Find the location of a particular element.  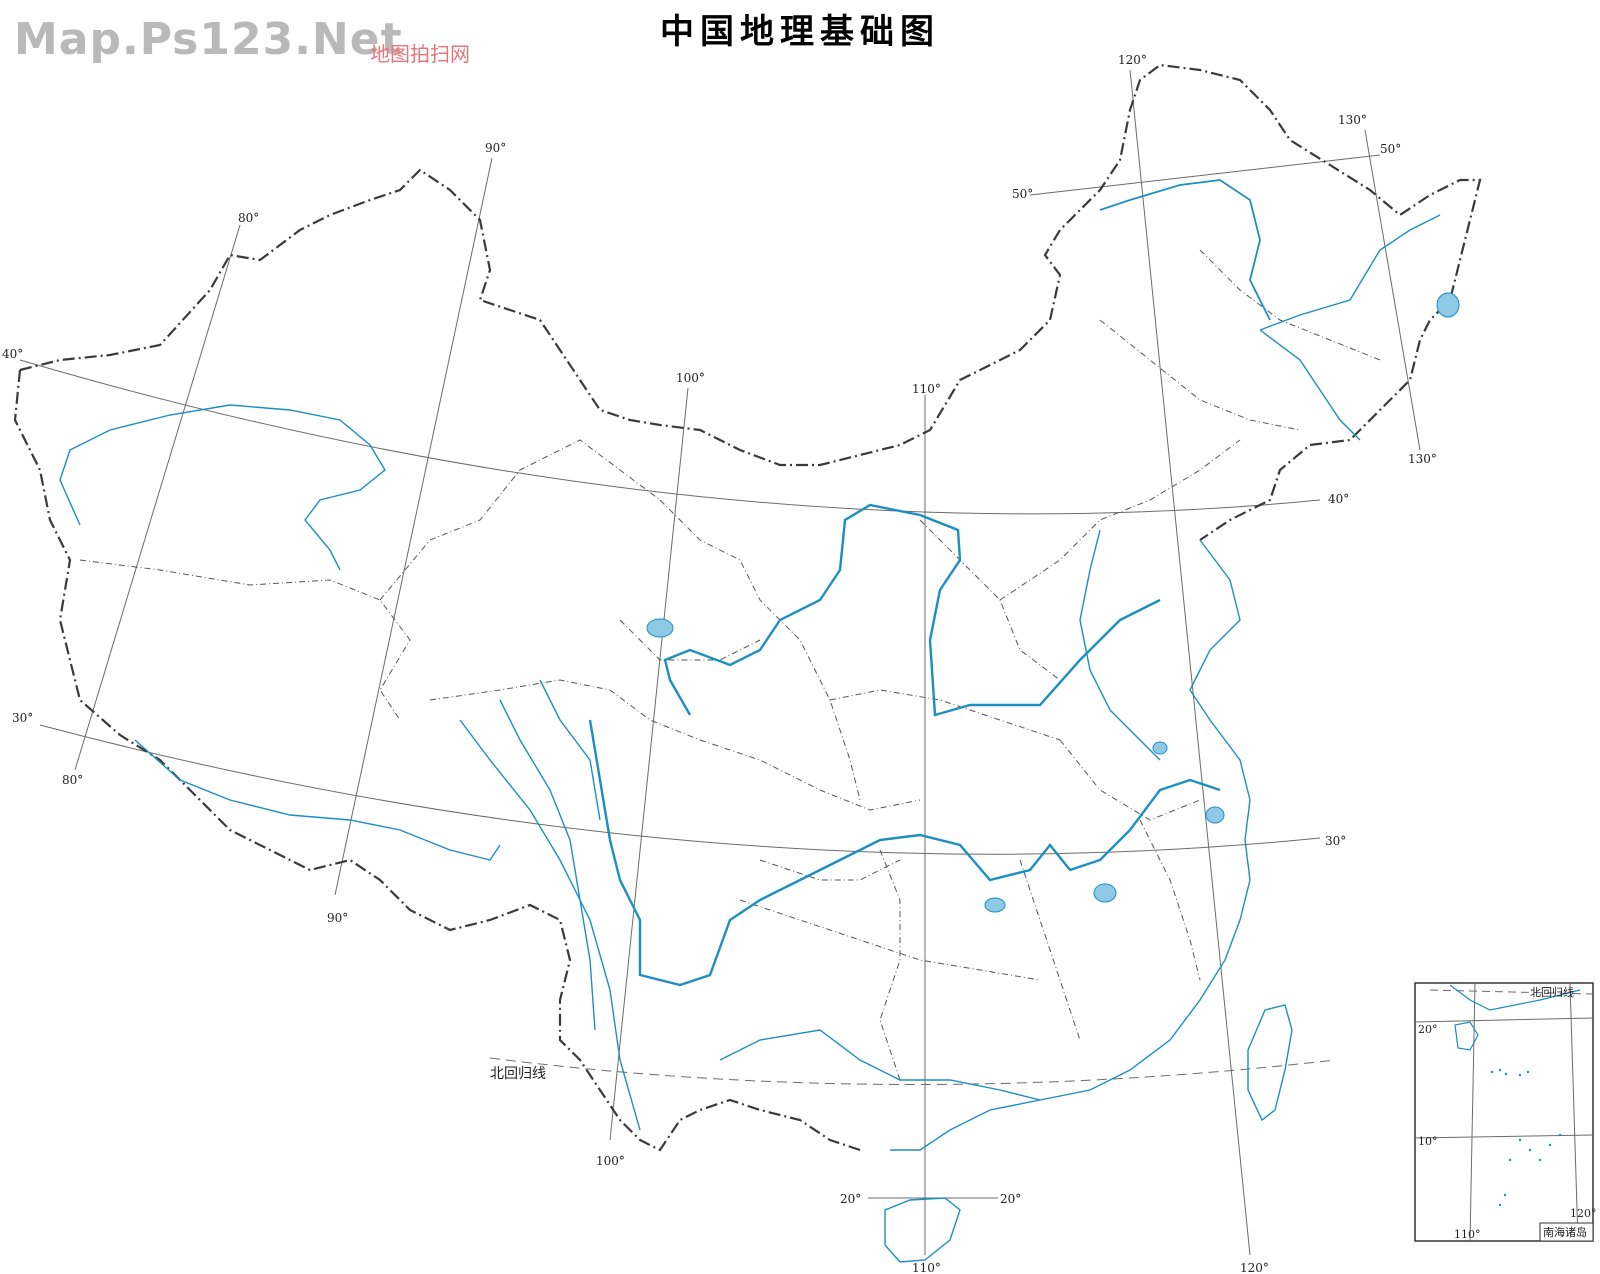

watermark-sub: 地图拍扫网 is located at coordinates (420, 54).